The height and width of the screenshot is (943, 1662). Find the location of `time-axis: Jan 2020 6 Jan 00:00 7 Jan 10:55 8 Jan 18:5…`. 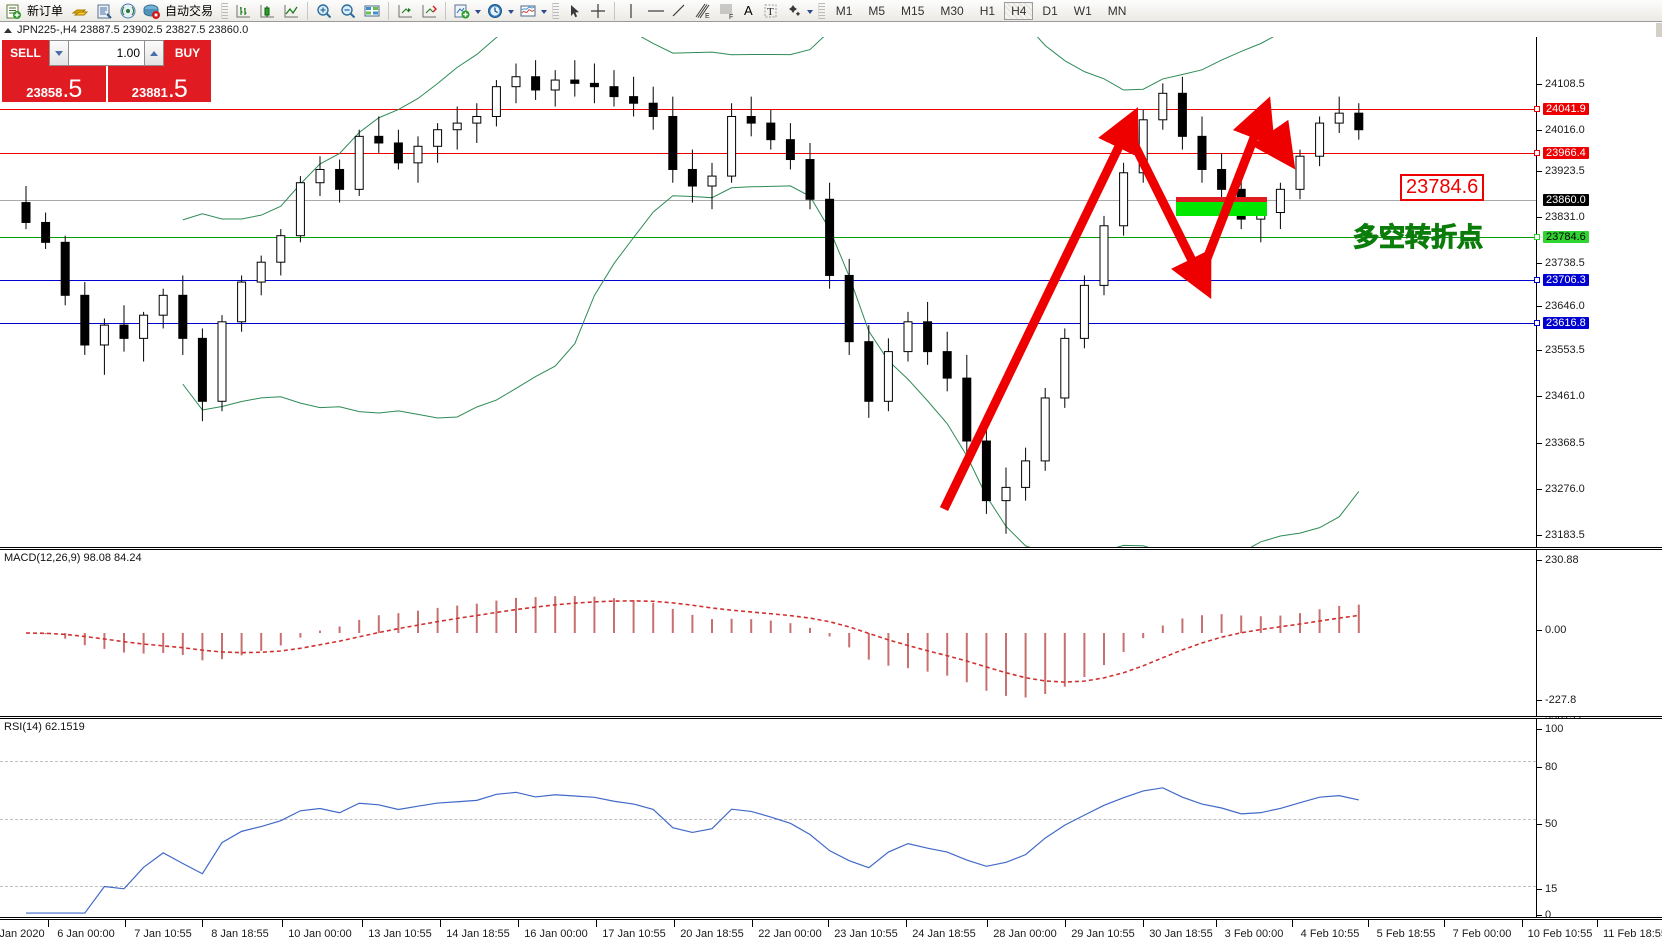

time-axis: Jan 2020 6 Jan 00:00 7 Jan 10:55 8 Jan 18:5… is located at coordinates (831, 931).